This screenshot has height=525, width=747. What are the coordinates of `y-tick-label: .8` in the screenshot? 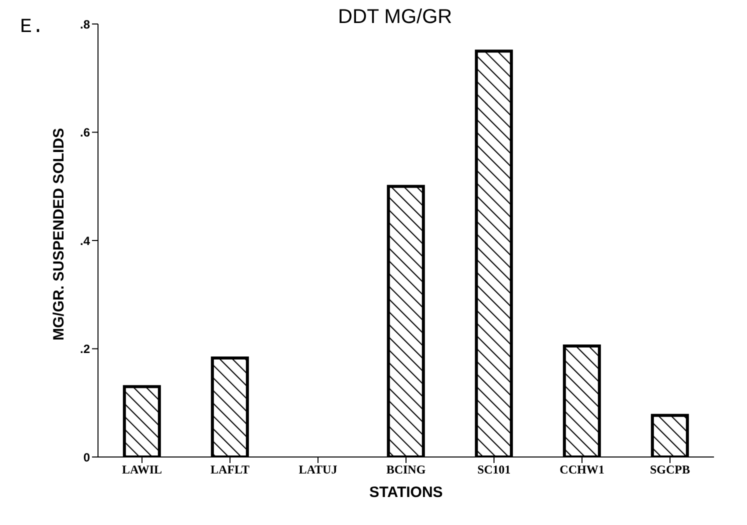 It's located at (85, 24).